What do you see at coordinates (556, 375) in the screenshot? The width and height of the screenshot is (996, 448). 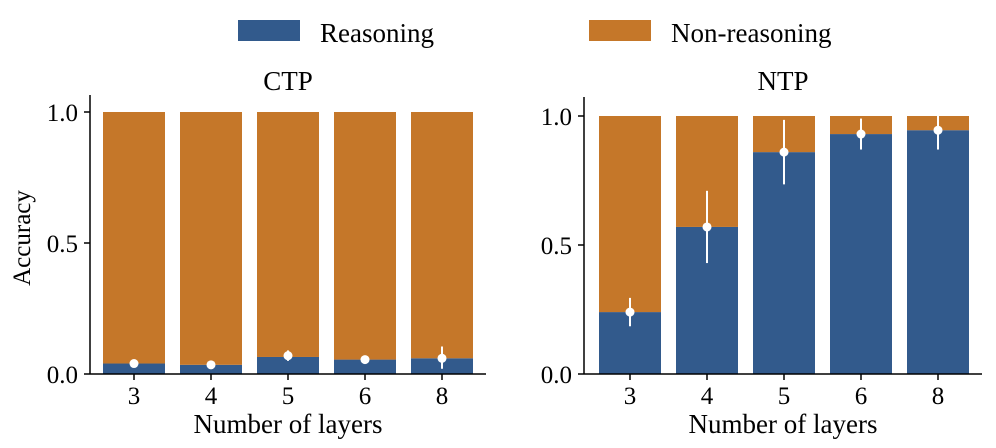 I see `ntp-ytick-label-0: 0.0` at bounding box center [556, 375].